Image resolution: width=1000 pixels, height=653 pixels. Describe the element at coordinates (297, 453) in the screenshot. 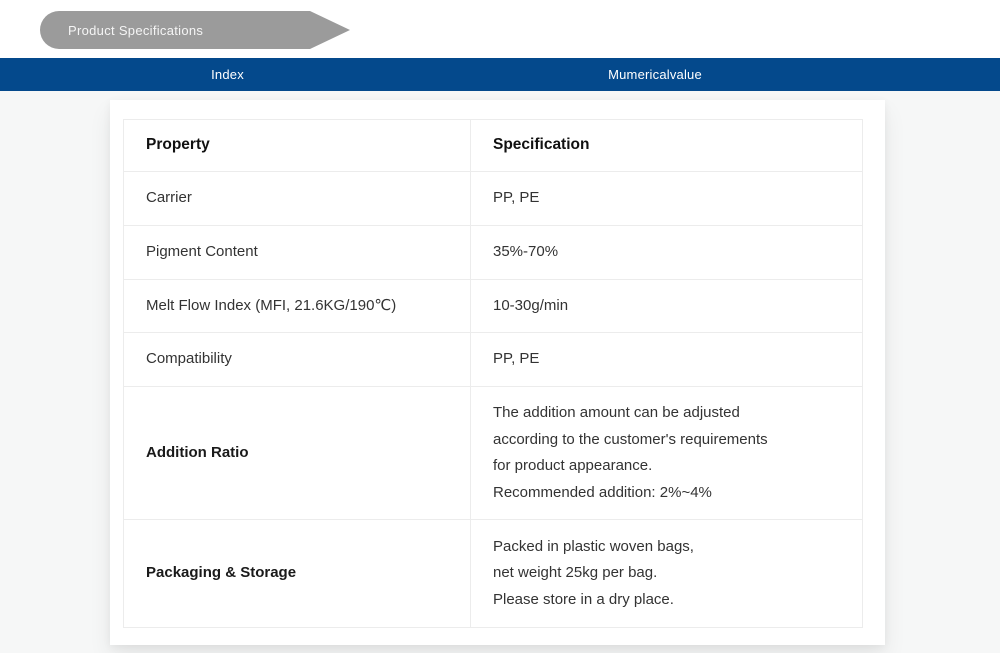

I see `property-cell: Addition Ratio` at that location.